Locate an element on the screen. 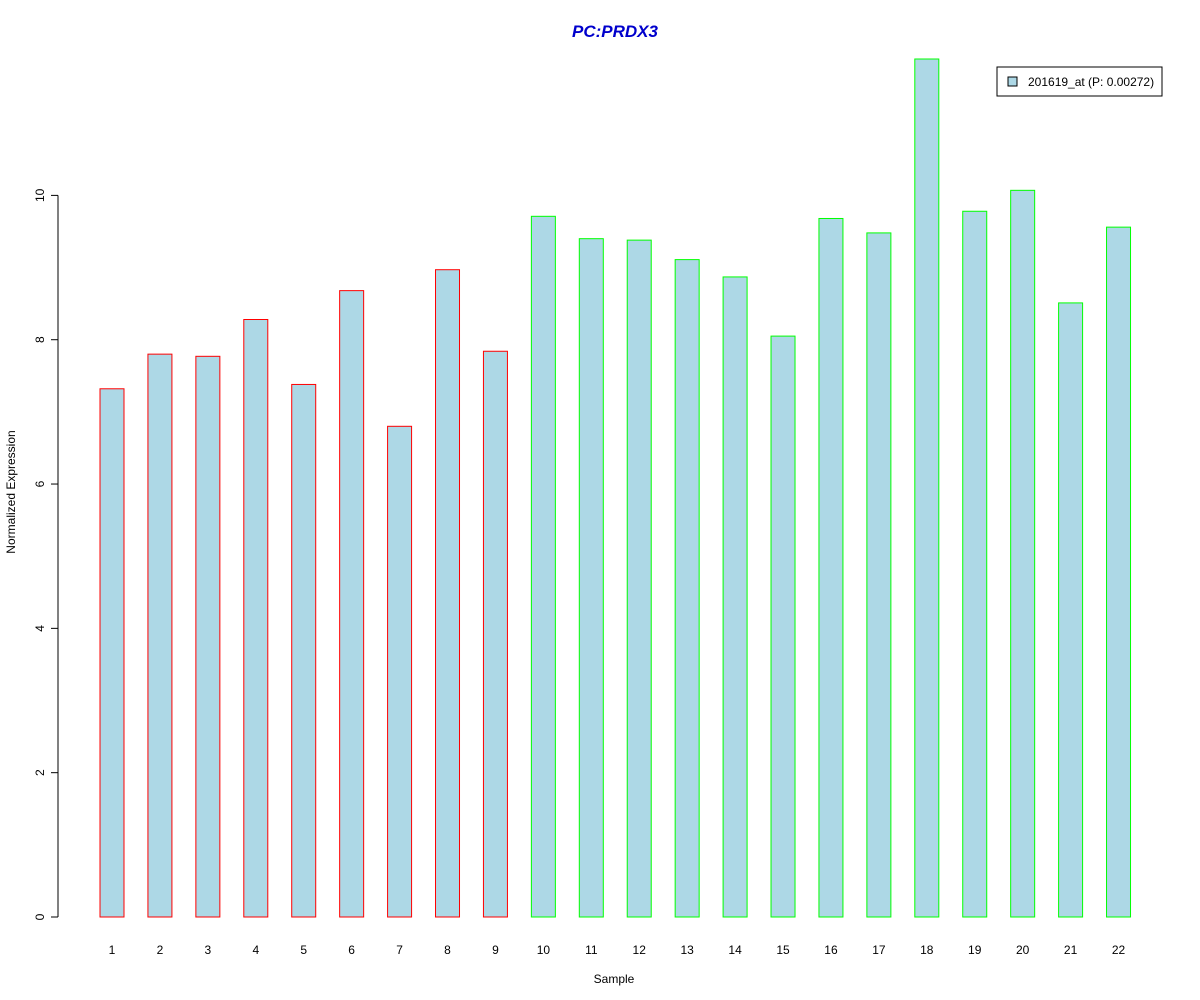 The height and width of the screenshot is (1000, 1200). y-tick-label: 10 is located at coordinates (40, 195).